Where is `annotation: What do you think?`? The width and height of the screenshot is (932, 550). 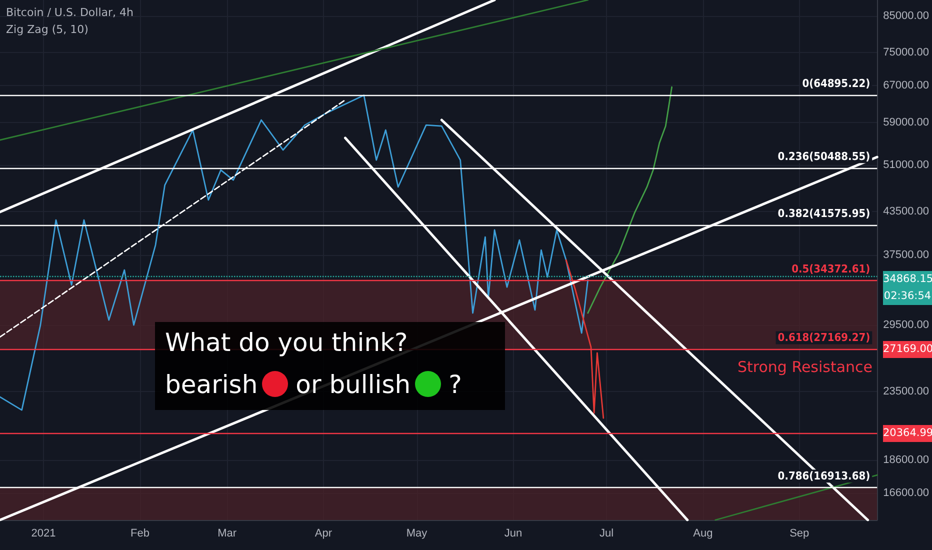 annotation: What do you think? is located at coordinates (286, 342).